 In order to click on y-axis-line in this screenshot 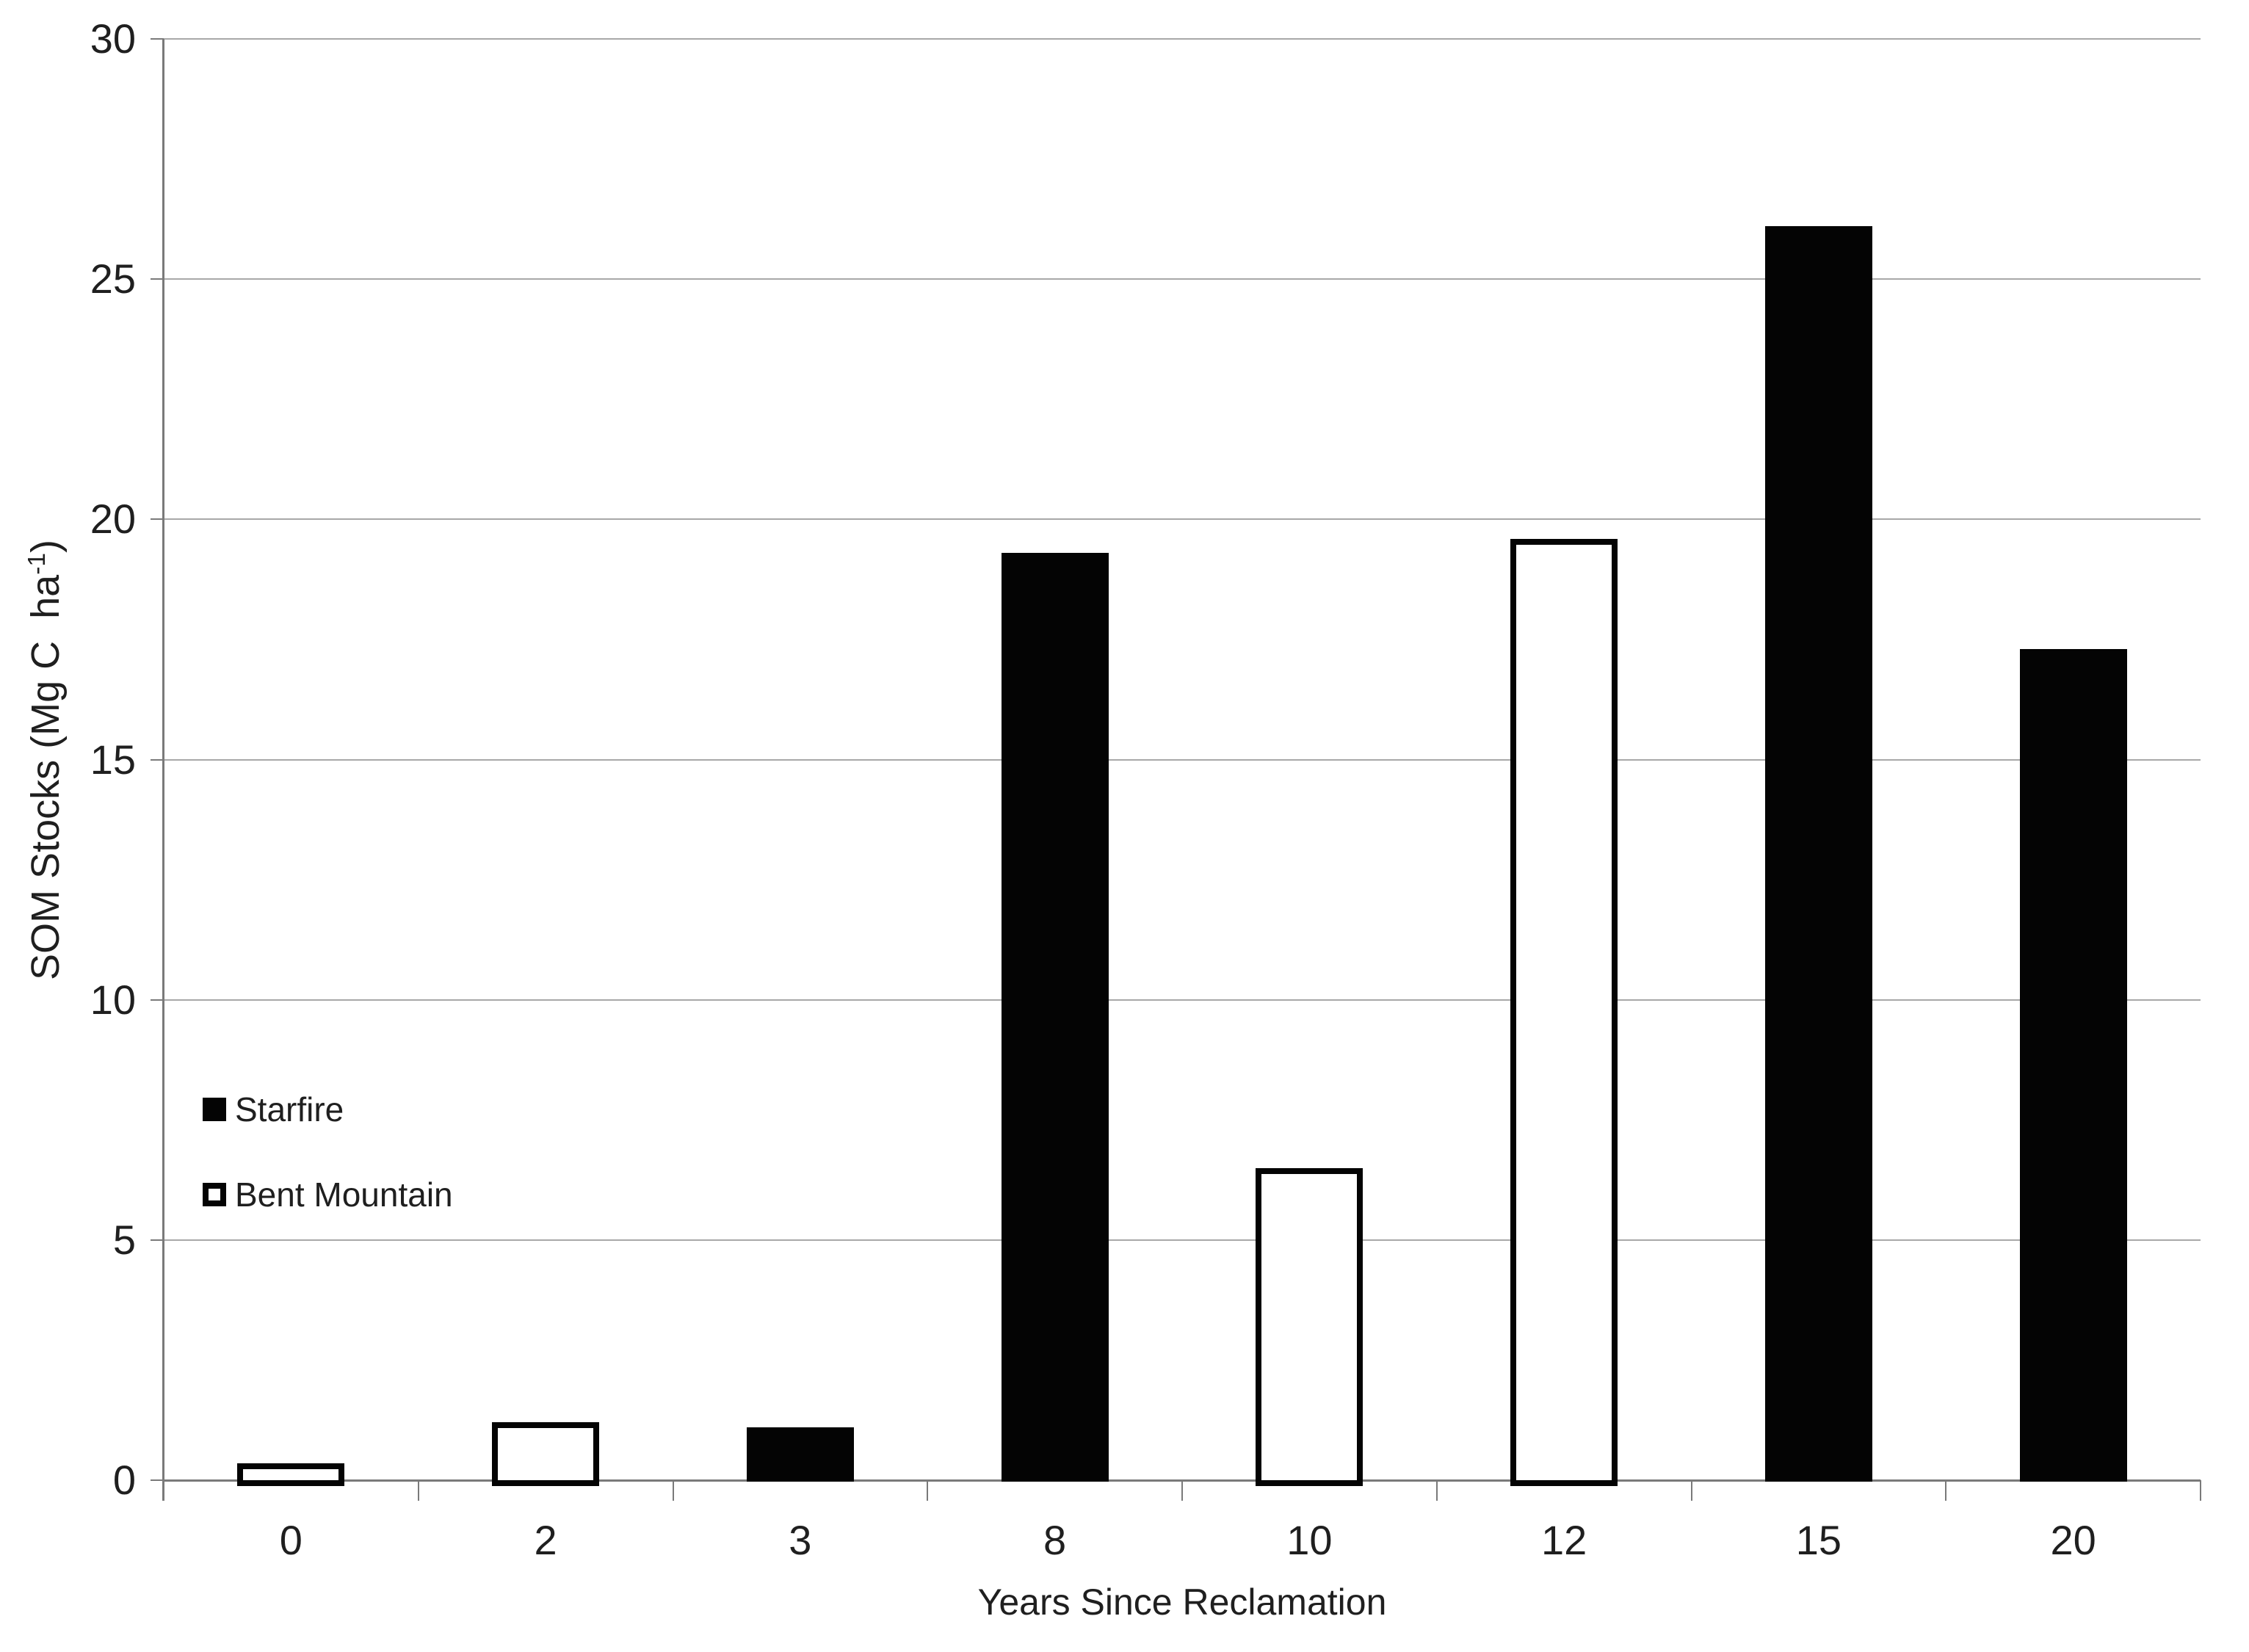, I will do `click(163, 770)`.